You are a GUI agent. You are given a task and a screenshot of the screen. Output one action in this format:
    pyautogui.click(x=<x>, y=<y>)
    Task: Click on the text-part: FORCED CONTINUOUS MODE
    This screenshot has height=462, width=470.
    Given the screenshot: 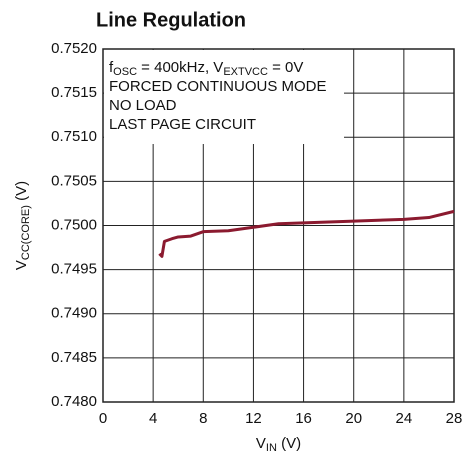 What is the action you would take?
    pyautogui.click(x=218, y=86)
    